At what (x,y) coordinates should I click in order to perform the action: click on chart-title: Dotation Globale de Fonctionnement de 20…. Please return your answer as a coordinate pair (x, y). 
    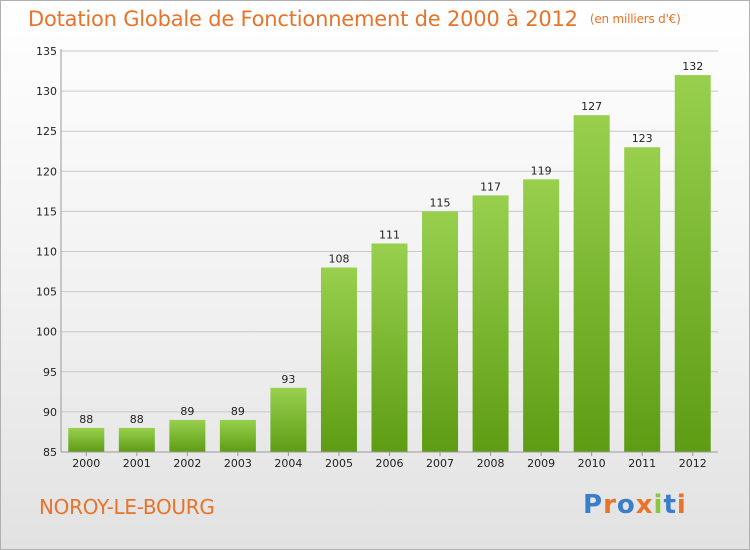
    Looking at the image, I should click on (354, 19).